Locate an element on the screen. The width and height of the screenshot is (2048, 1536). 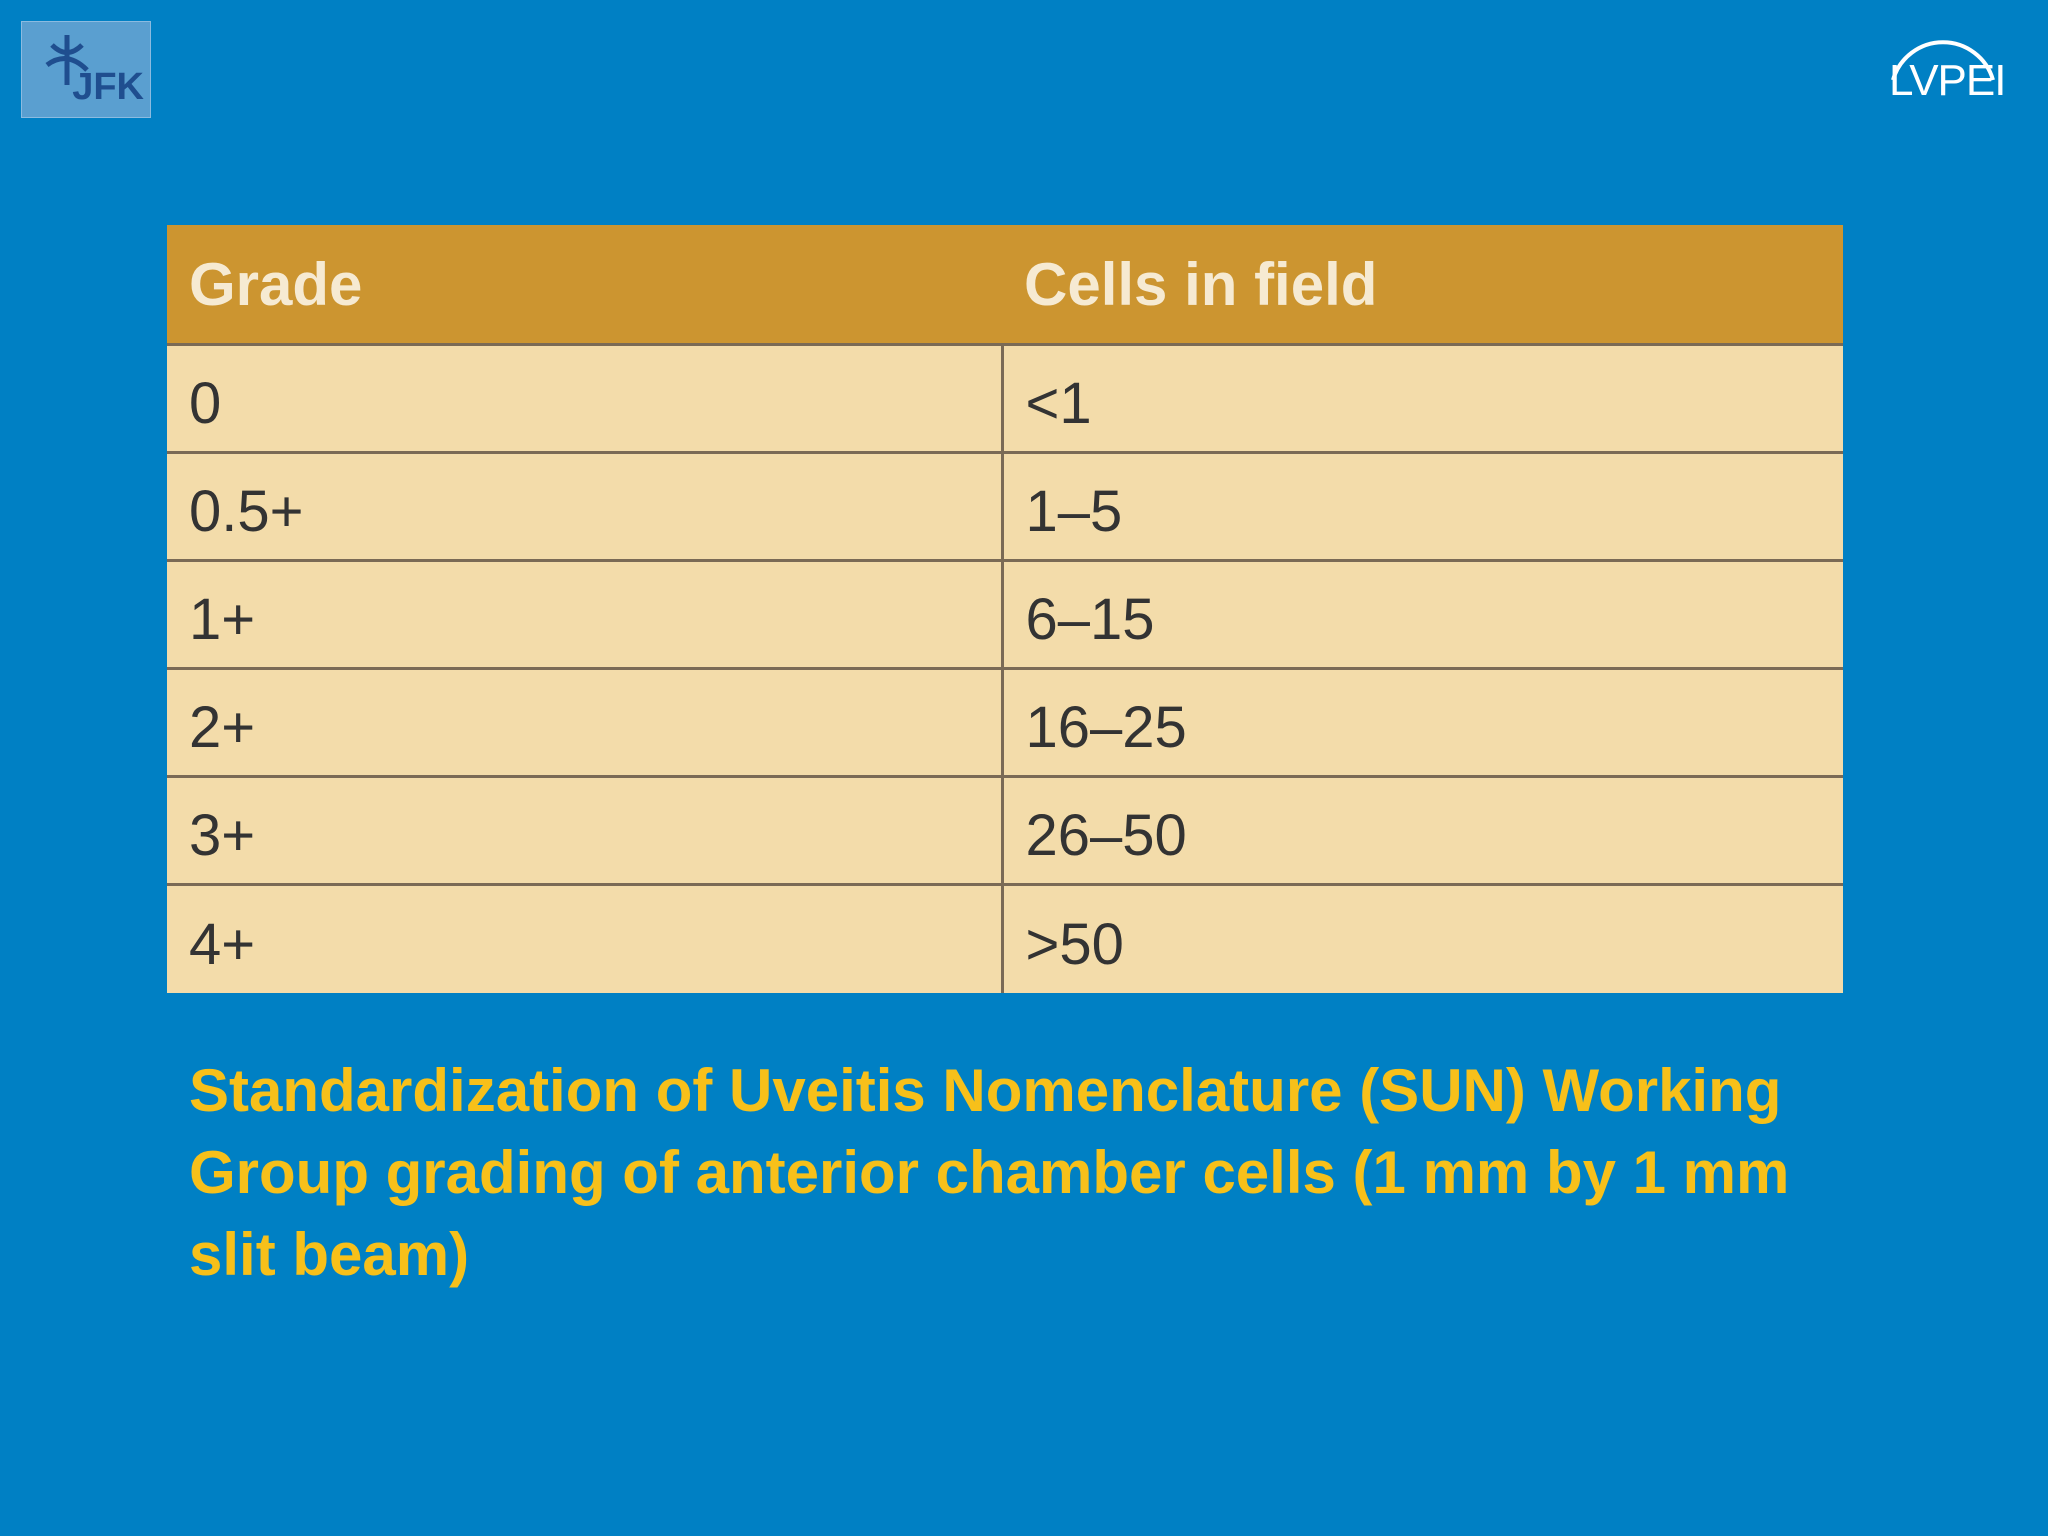
header-row: Grade Cells in field is located at coordinates (1005, 285).